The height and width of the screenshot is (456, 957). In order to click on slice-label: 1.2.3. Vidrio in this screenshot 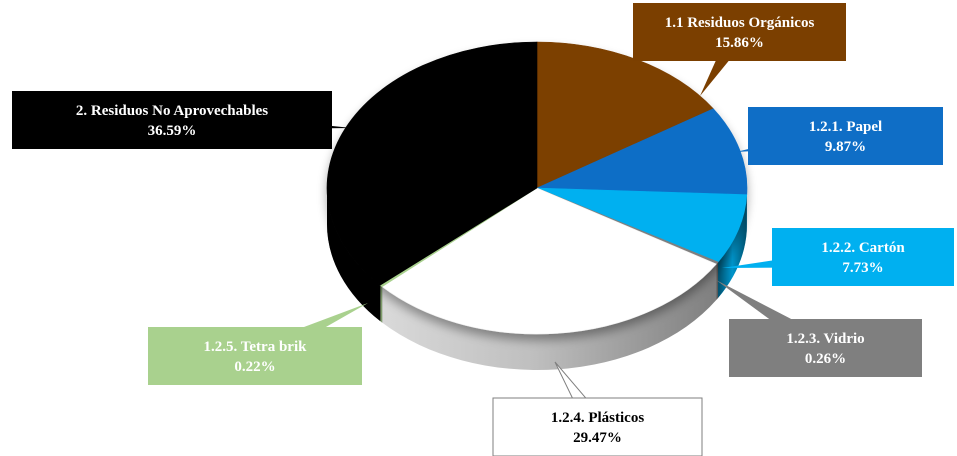, I will do `click(825, 339)`.